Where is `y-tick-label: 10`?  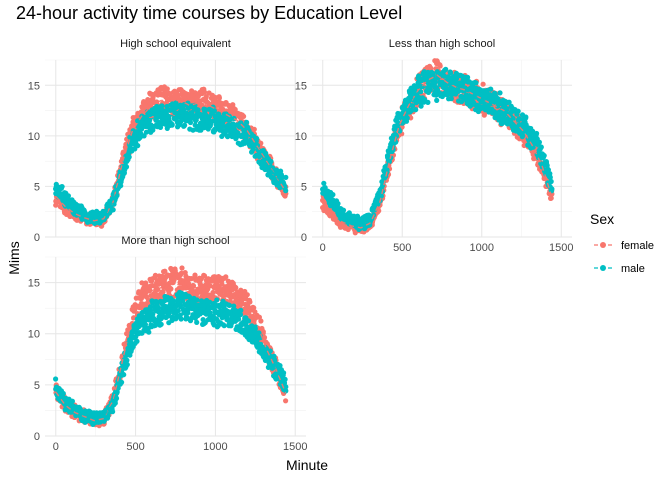
y-tick-label: 10 is located at coordinates (34, 137).